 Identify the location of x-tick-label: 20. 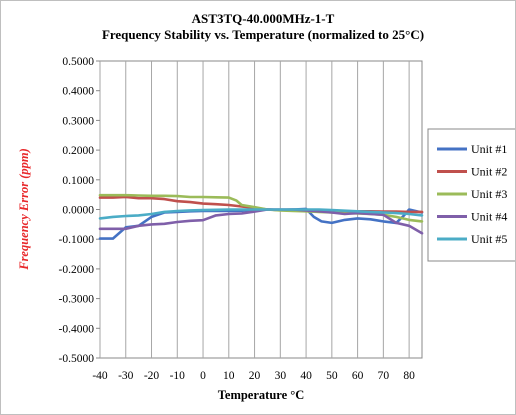
(255, 376).